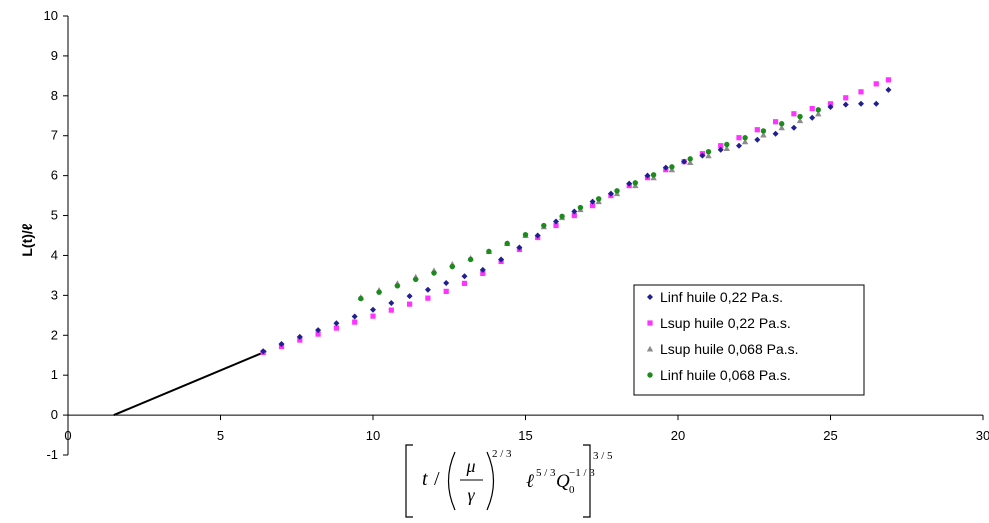 The width and height of the screenshot is (989, 523). I want to click on y-tick-label: 7, so click(54, 135).